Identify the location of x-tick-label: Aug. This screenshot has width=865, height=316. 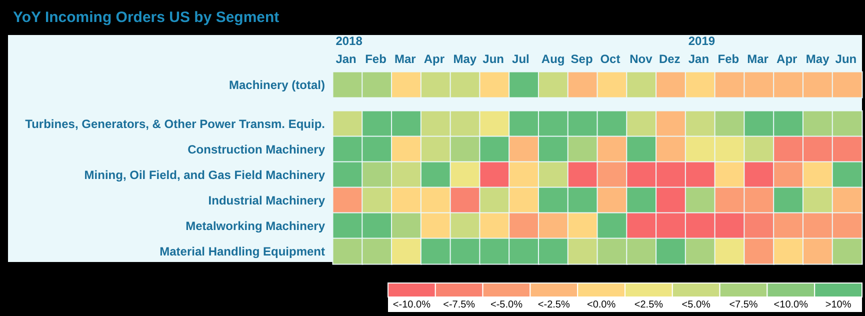
(553, 59).